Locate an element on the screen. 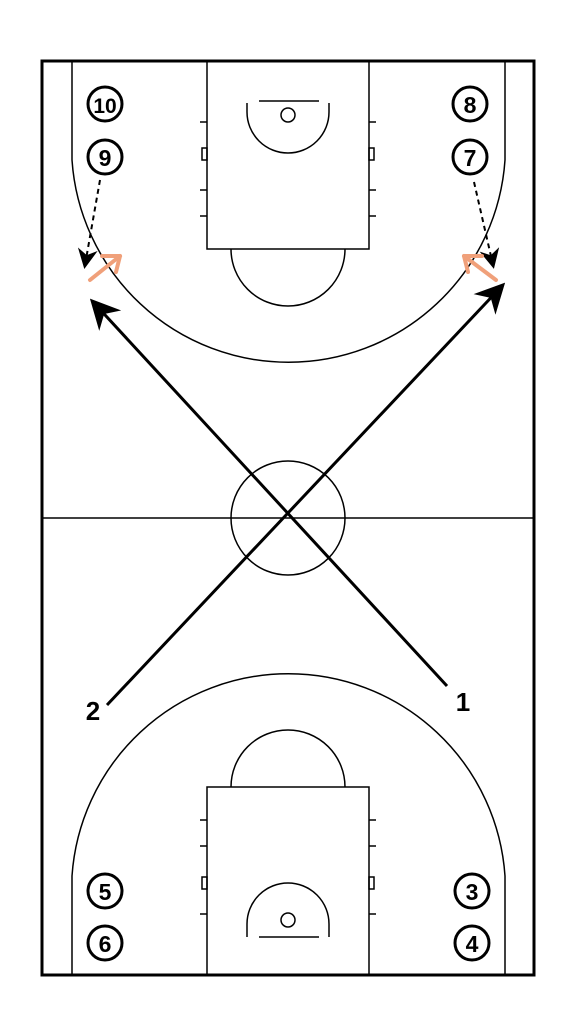  svg-text: 3 is located at coordinates (472, 892).